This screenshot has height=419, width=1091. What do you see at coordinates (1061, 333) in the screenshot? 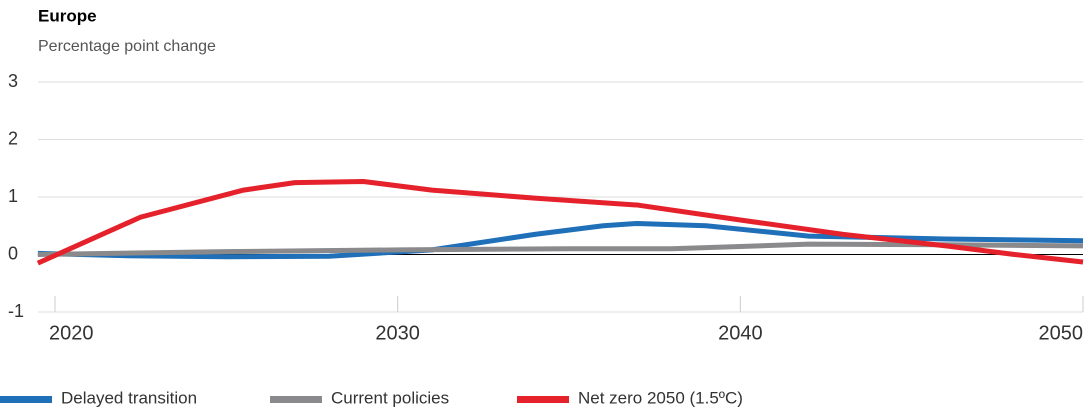
I see `x-tick-label: 2050` at bounding box center [1061, 333].